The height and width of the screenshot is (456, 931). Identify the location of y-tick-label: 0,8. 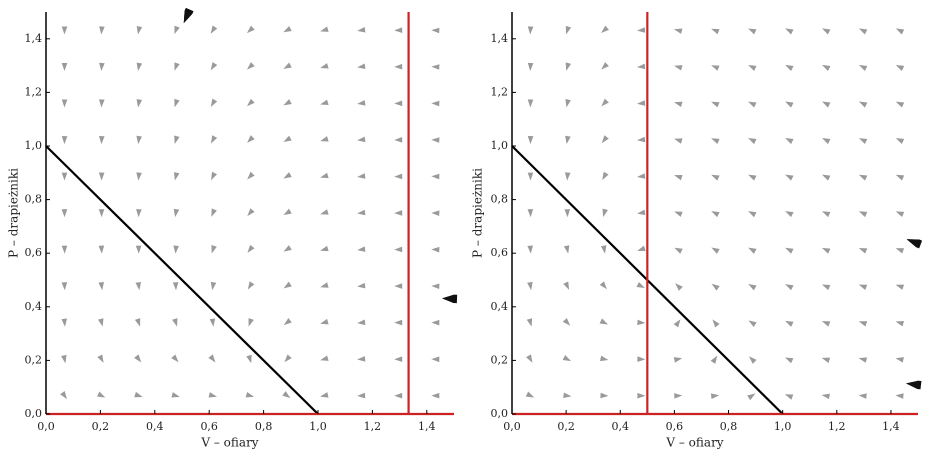
(34, 199).